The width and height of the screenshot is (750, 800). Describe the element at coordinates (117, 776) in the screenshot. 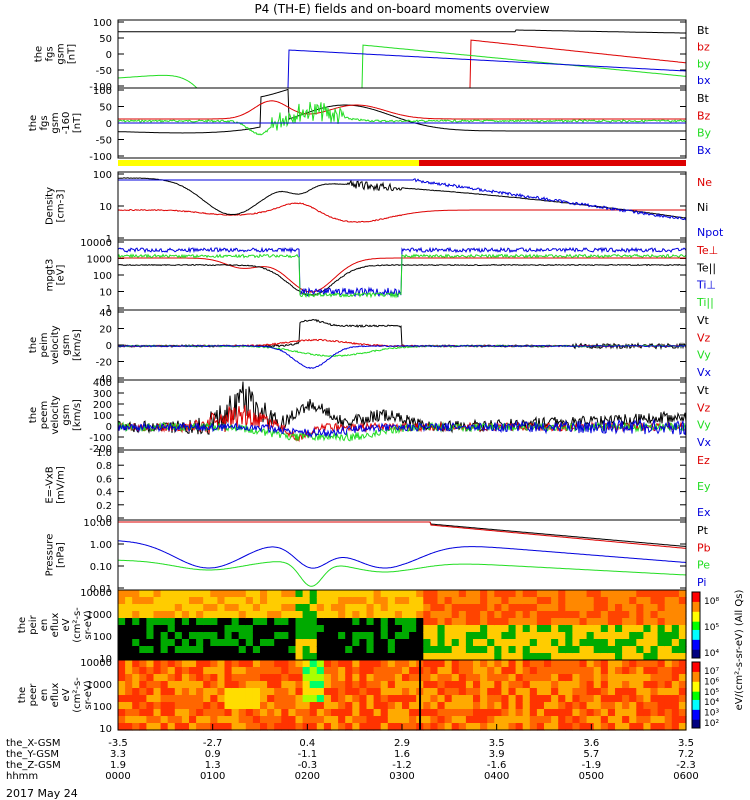

I see `xaxis-value: 0000` at that location.